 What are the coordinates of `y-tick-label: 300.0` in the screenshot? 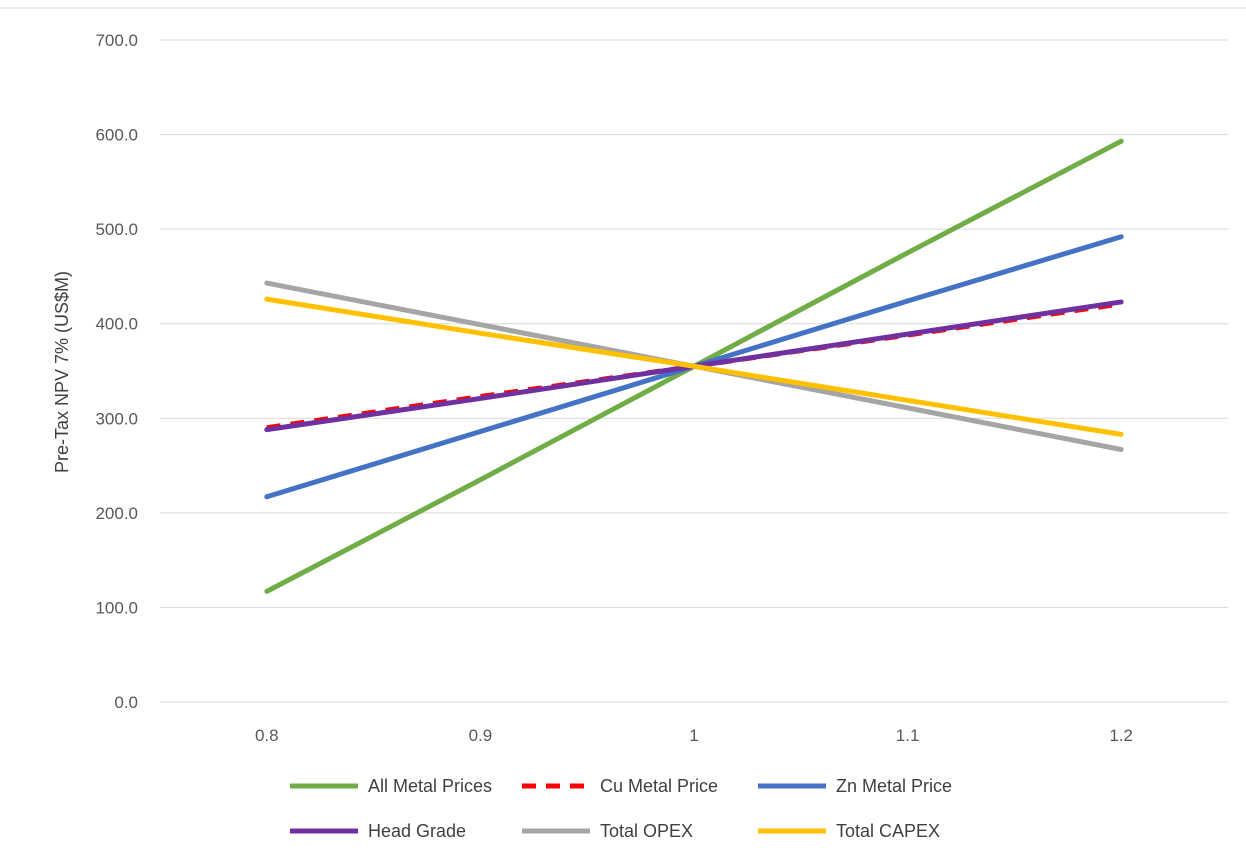 It's located at (116, 418).